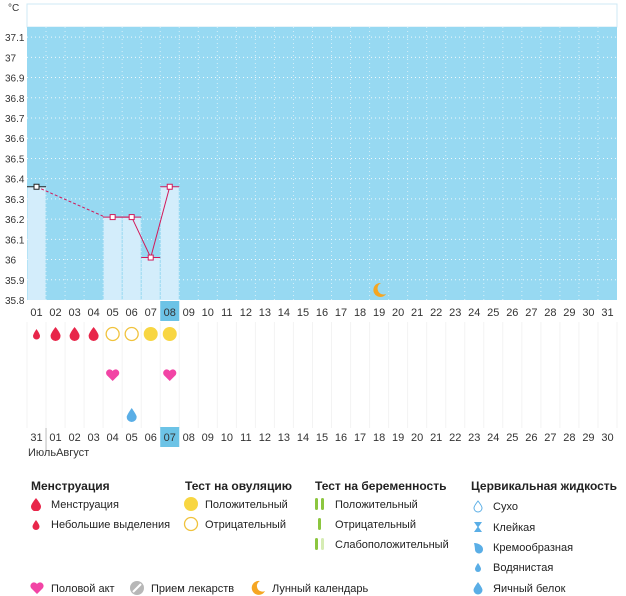 The height and width of the screenshot is (596, 626). What do you see at coordinates (182, 588) in the screenshot?
I see `legend-medication: Прием лекарств` at bounding box center [182, 588].